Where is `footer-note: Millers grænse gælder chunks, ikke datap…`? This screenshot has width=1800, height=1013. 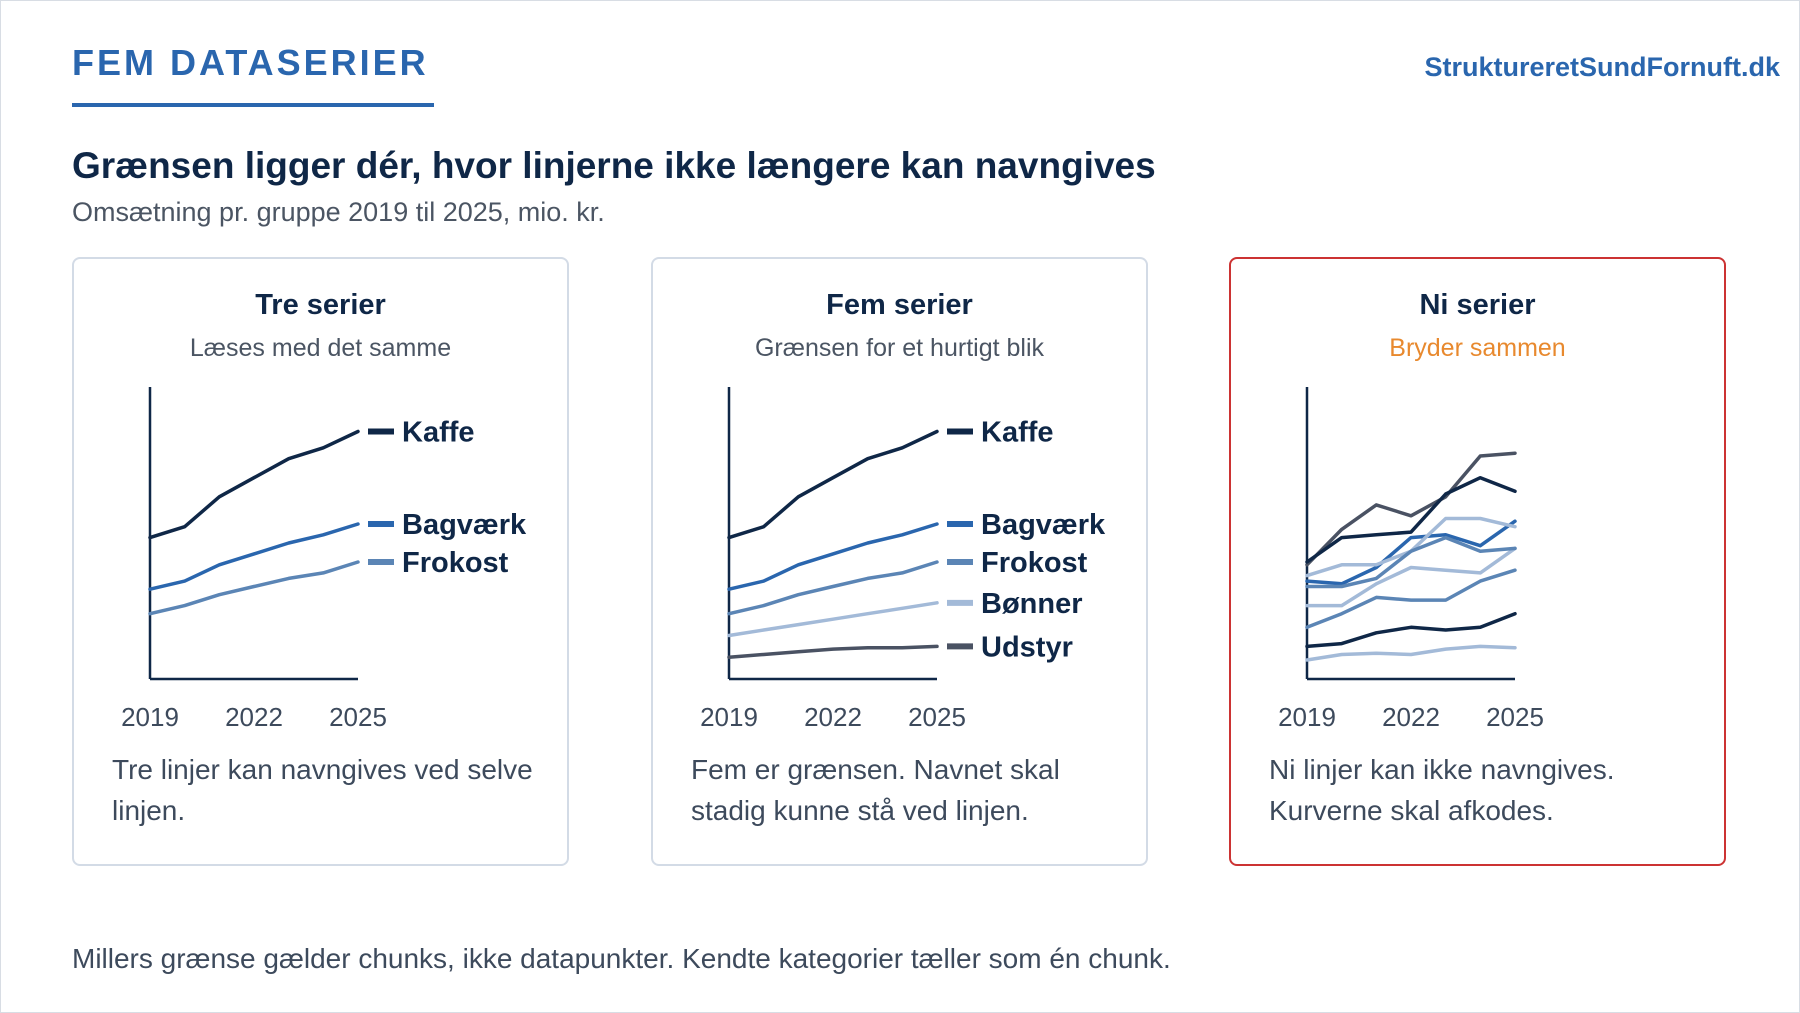 footer-note: Millers grænse gælder chunks, ikke datap… is located at coordinates (621, 958).